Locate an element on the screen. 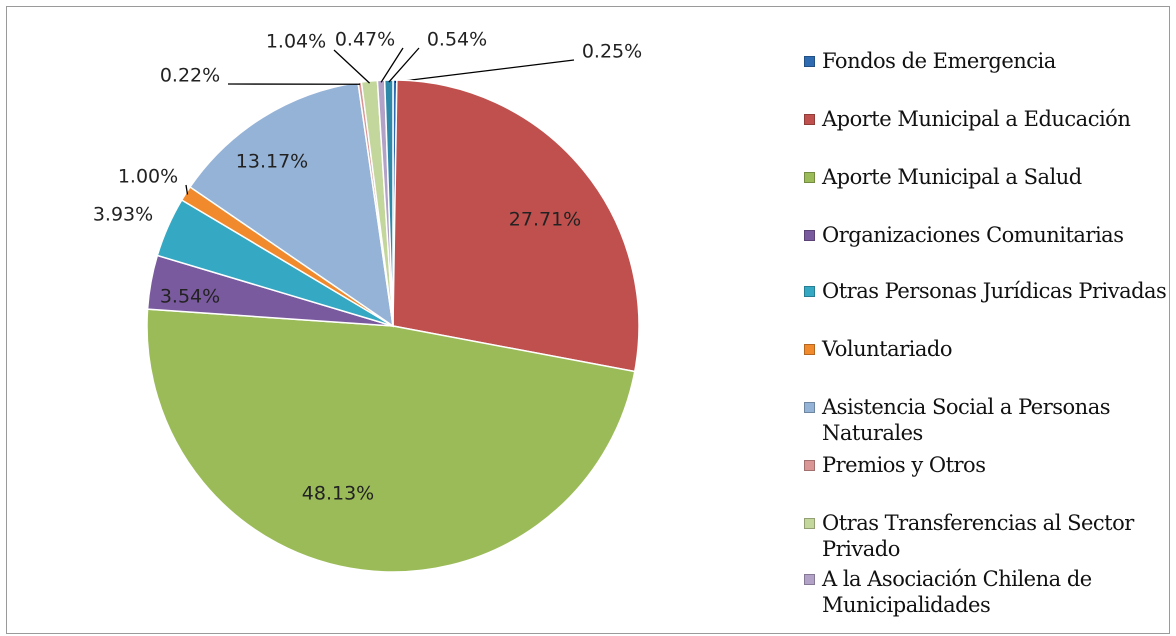 The image size is (1176, 636). legend-entry: Fondos de Emergencia is located at coordinates (985, 61).